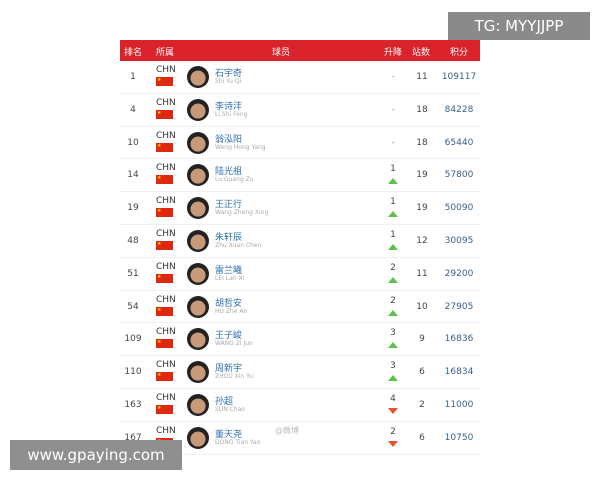 The width and height of the screenshot is (600, 480). What do you see at coordinates (229, 205) in the screenshot?
I see `player-name-cn: 王正行` at bounding box center [229, 205].